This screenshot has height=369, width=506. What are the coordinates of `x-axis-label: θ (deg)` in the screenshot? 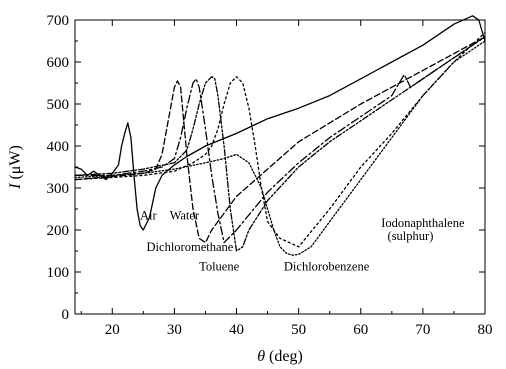 It's located at (280, 356).